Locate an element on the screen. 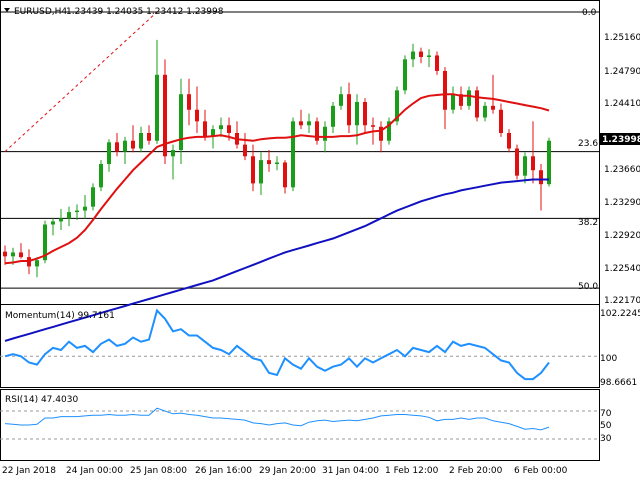 Image resolution: width=640 pixels, height=480 pixels. rsi-scale-50: 50 is located at coordinates (606, 426).